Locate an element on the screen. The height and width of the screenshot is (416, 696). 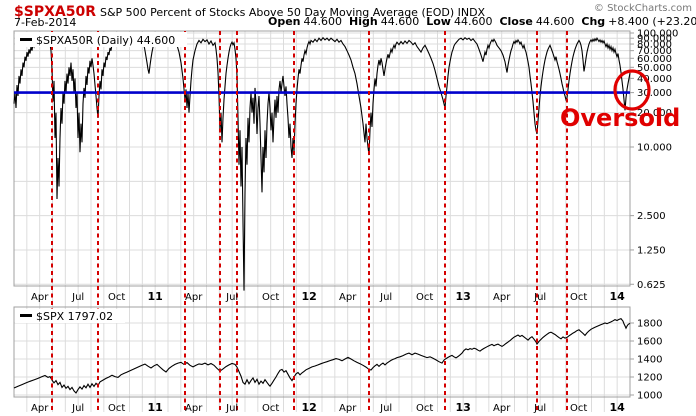
close-label: Close is located at coordinates (516, 21).